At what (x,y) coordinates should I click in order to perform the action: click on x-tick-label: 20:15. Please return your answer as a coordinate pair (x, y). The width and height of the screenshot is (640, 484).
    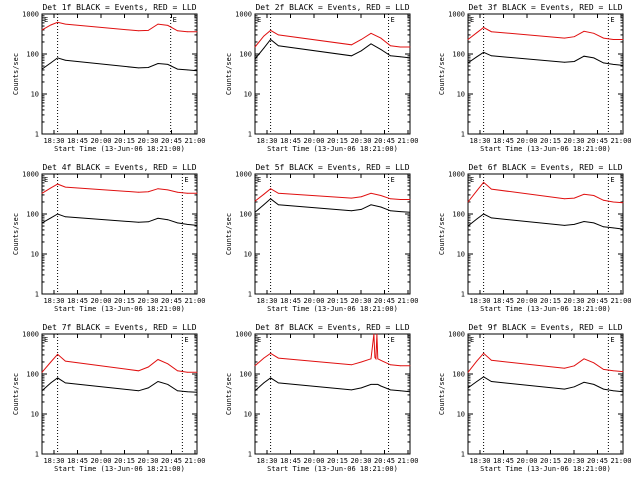
    Looking at the image, I should click on (124, 461).